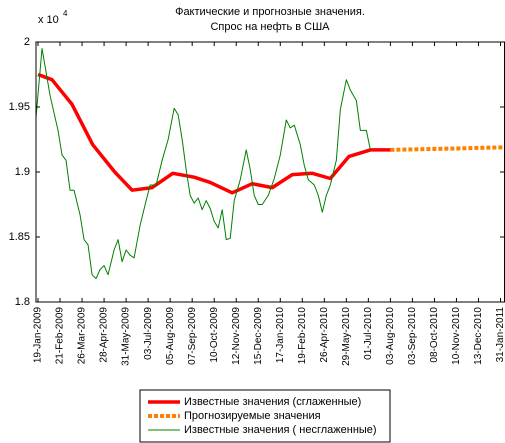 Image resolution: width=505 pixels, height=443 pixels. I want to click on x-tick-label: 12-Nov-2009, so click(236, 336).